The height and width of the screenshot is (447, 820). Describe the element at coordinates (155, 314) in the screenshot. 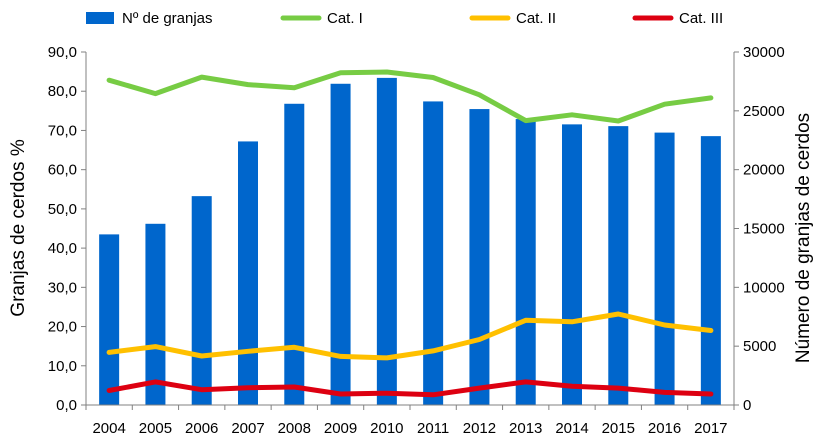

I see `bar-2005` at that location.